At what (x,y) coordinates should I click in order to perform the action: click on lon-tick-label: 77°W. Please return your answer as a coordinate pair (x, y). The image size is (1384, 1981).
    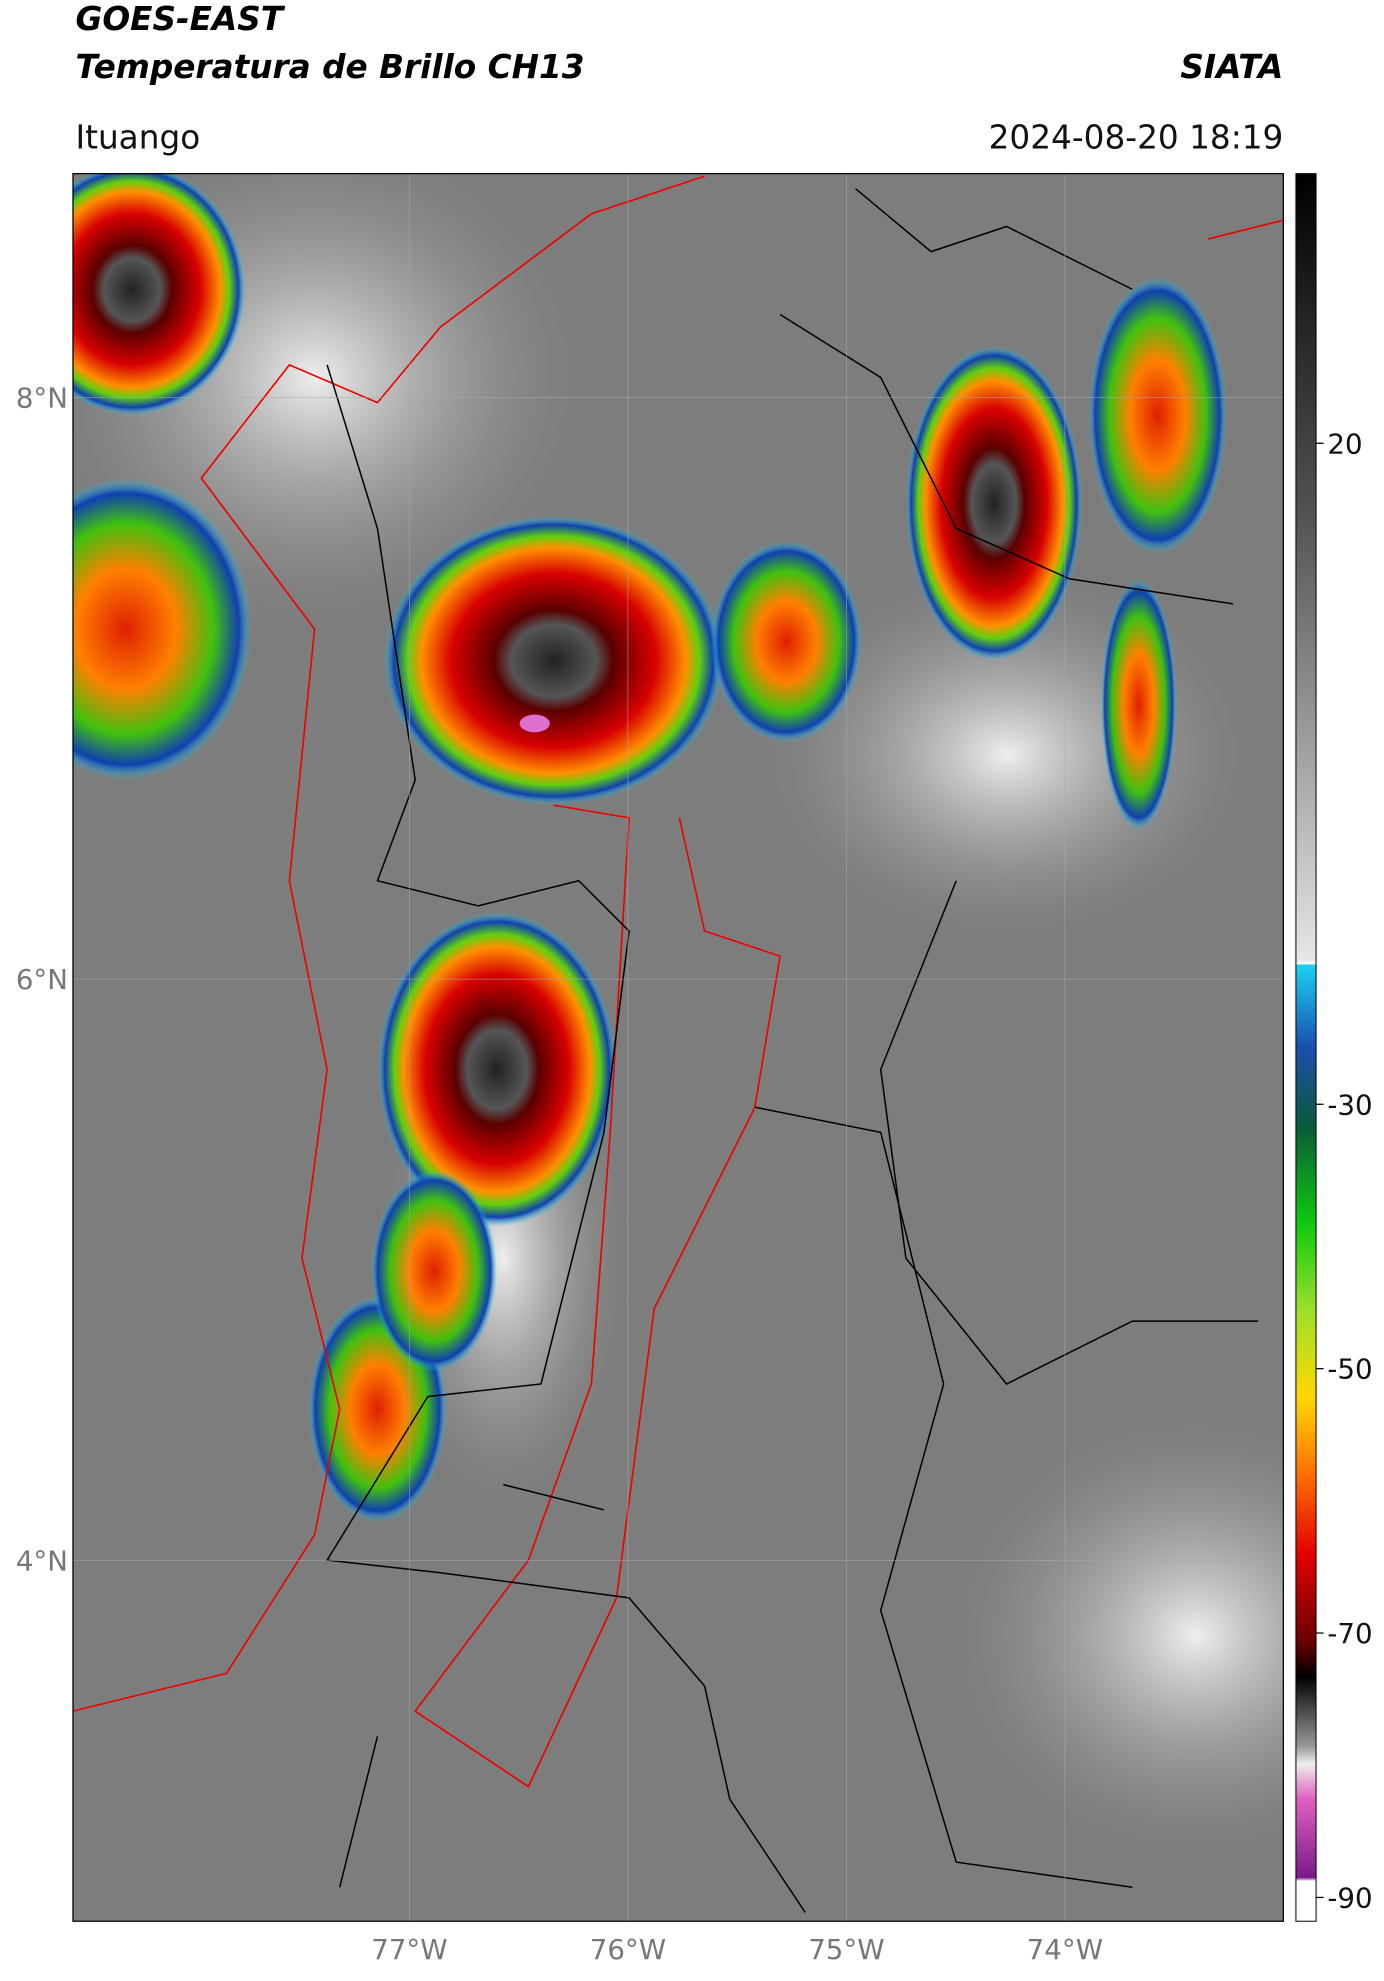
    Looking at the image, I should click on (409, 1949).